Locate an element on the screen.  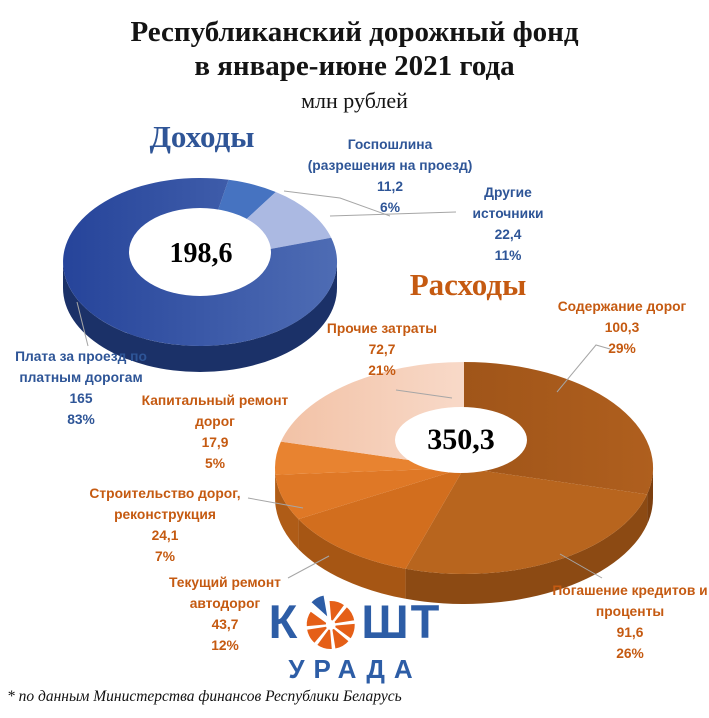
expense-label-3-value: 24,1 is located at coordinates (165, 535).